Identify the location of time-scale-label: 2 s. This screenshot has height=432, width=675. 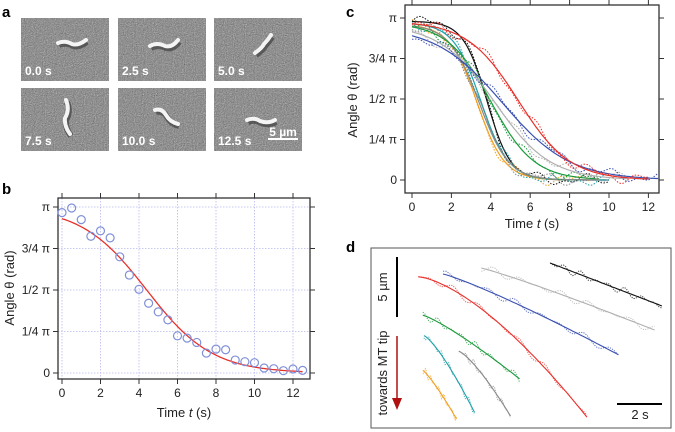
(640, 414).